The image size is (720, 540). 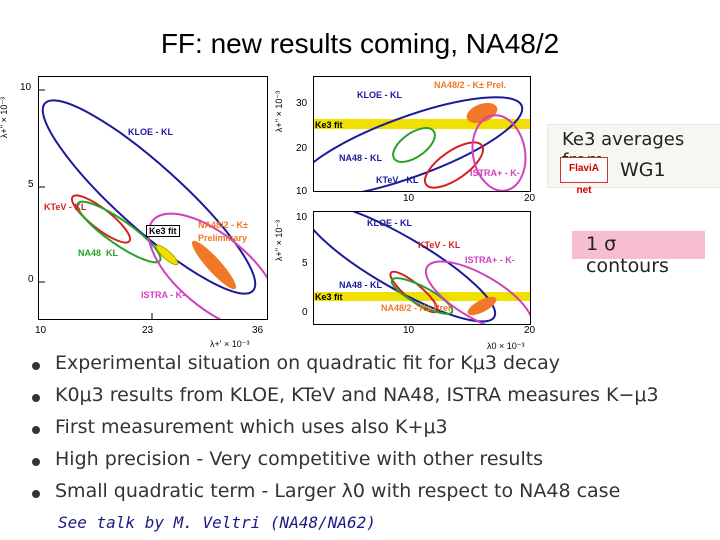 I want to click on tr-label-na48-2: NA48/2 - K± Prel., so click(x=470, y=85).